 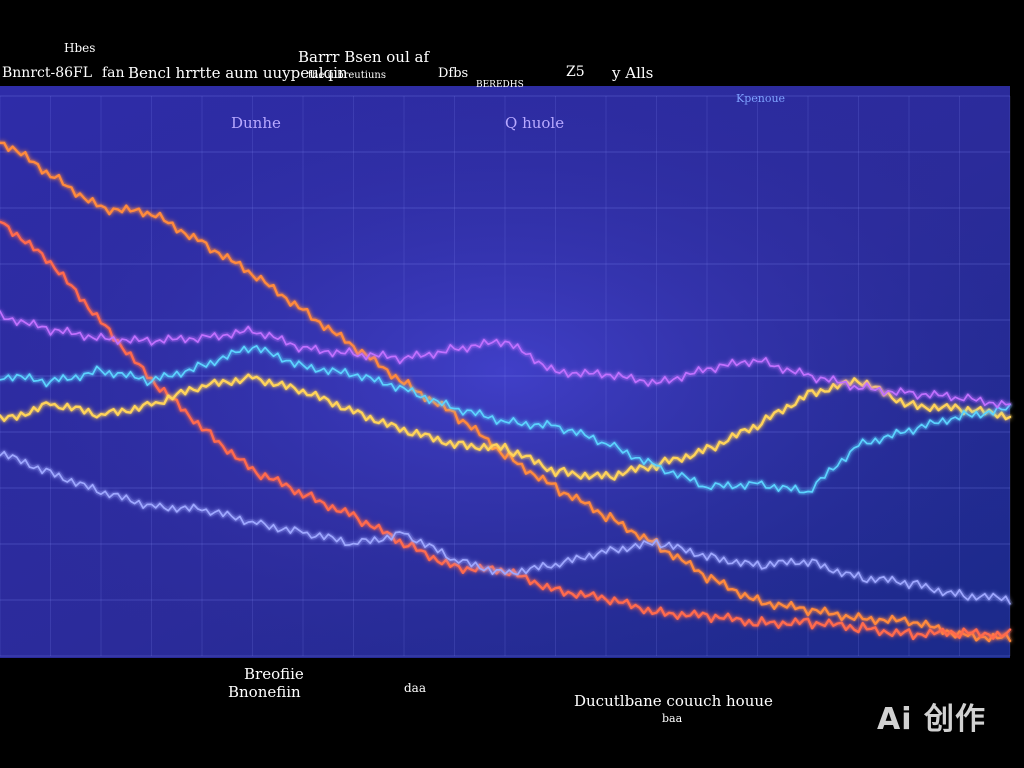 What do you see at coordinates (80, 48) in the screenshot?
I see `annotation-top-left: Hbes` at bounding box center [80, 48].